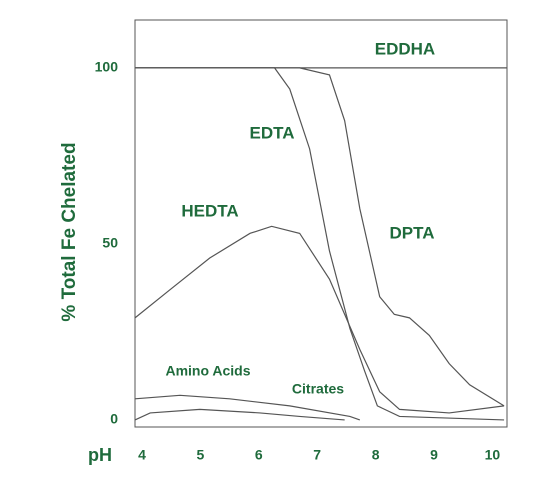 The width and height of the screenshot is (541, 484). I want to click on x-tick-label: 4, so click(142, 455).